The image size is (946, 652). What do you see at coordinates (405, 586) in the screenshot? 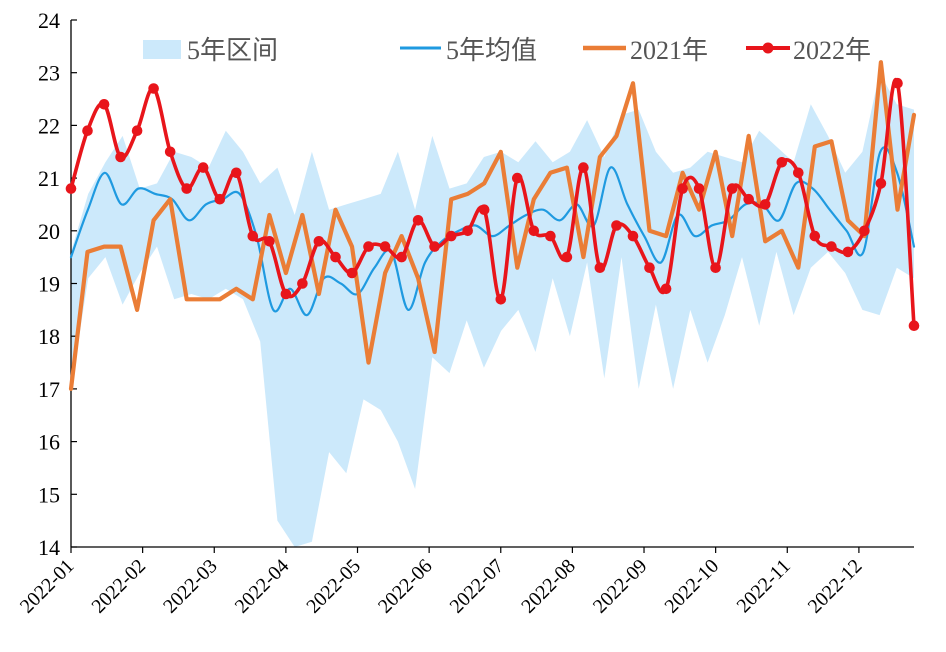
I see `x-tick-label: 2022-06` at bounding box center [405, 586].